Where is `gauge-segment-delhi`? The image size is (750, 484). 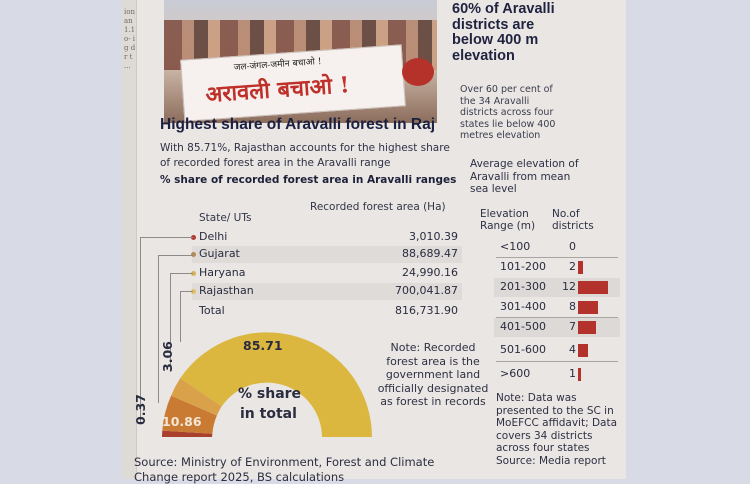
gauge-segment-delhi is located at coordinates (187, 433).